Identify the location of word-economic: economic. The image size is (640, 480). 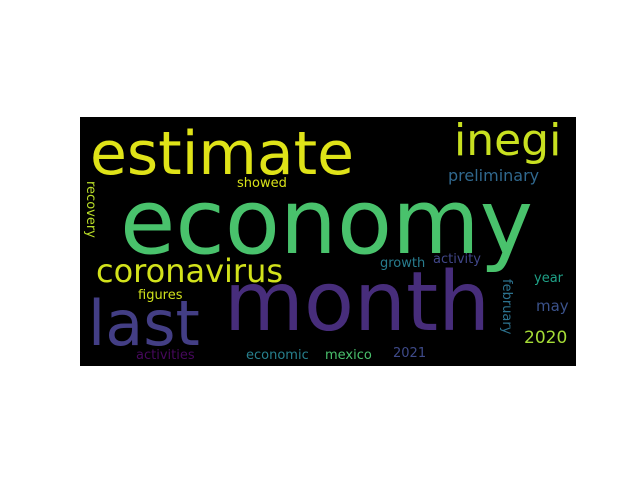
(277, 355).